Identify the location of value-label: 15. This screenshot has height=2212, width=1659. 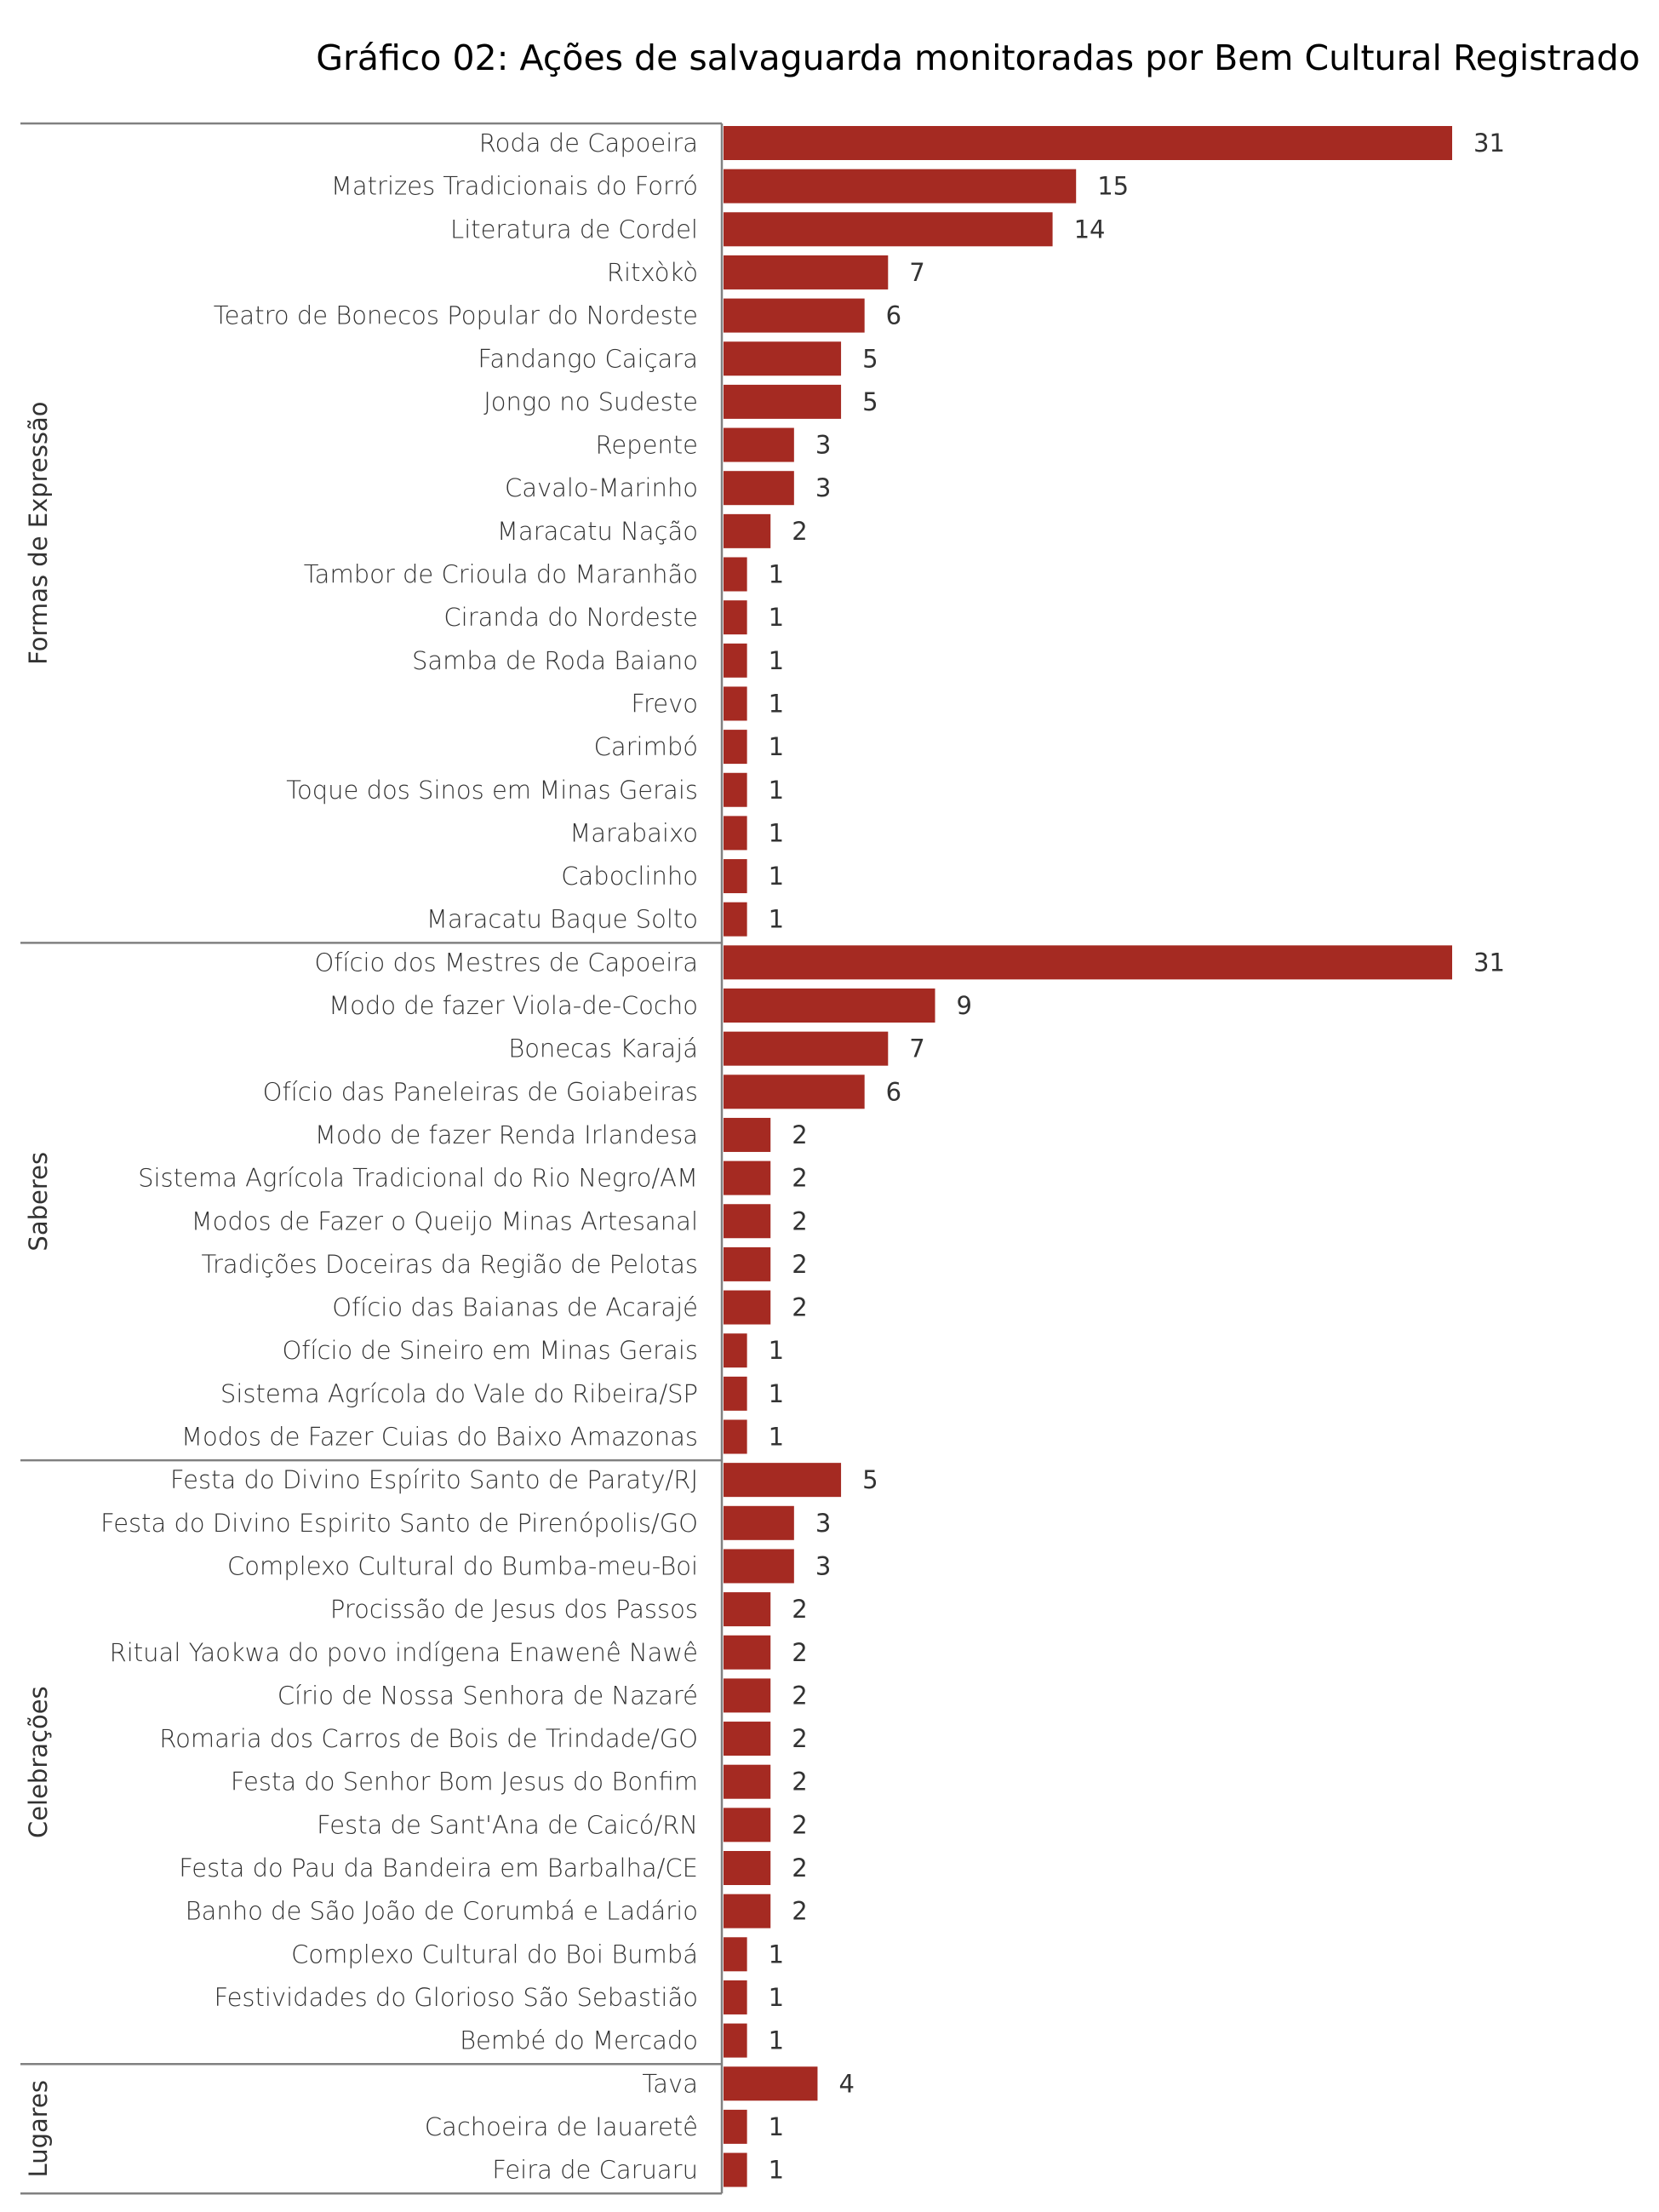
(1113, 187).